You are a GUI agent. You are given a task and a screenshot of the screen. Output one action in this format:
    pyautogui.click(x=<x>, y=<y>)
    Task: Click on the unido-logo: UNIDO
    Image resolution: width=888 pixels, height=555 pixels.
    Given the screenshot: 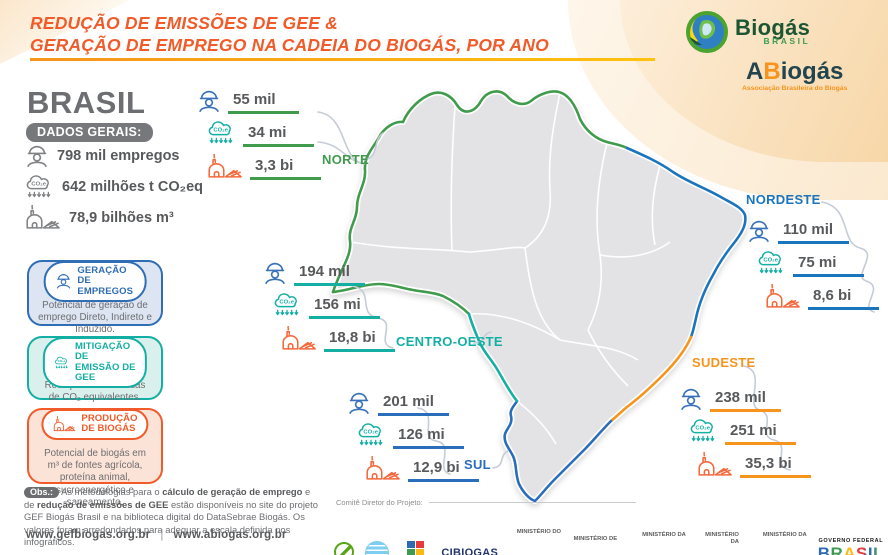 What is the action you would take?
    pyautogui.click(x=377, y=547)
    